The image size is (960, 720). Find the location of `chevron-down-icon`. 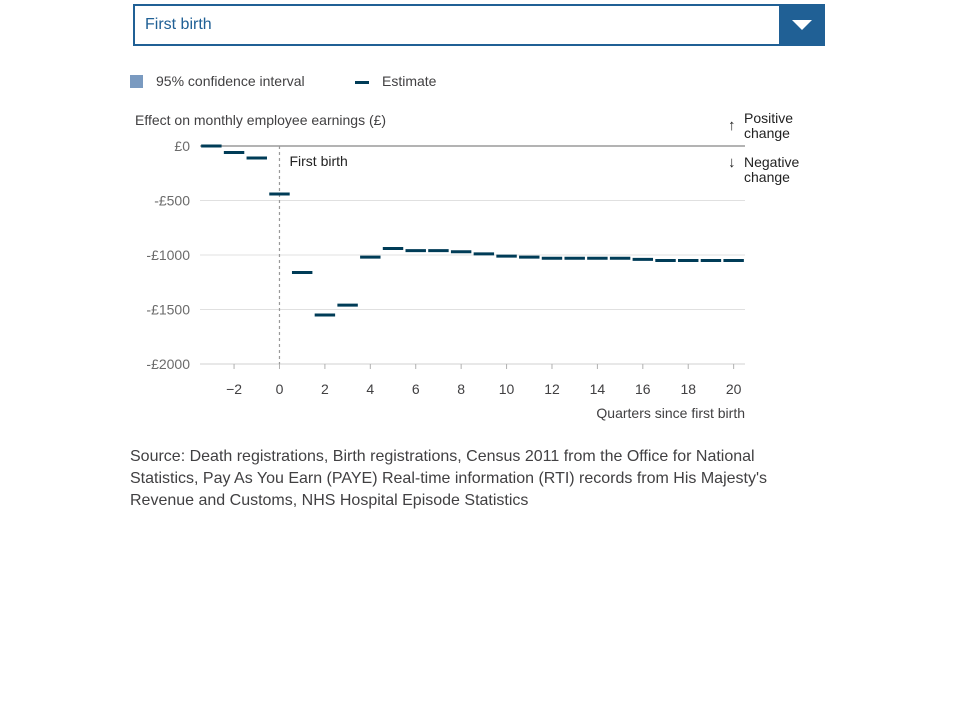

chevron-down-icon is located at coordinates (802, 25).